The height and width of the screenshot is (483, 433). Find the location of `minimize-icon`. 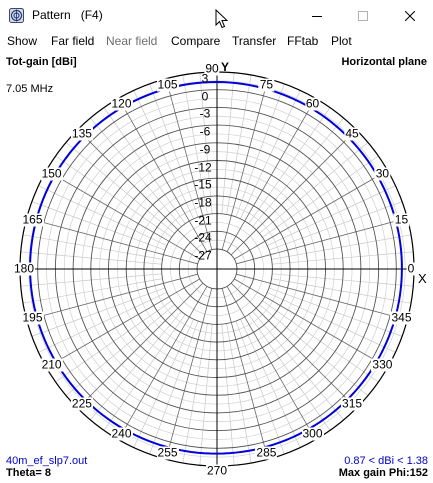

minimize-icon is located at coordinates (317, 16).